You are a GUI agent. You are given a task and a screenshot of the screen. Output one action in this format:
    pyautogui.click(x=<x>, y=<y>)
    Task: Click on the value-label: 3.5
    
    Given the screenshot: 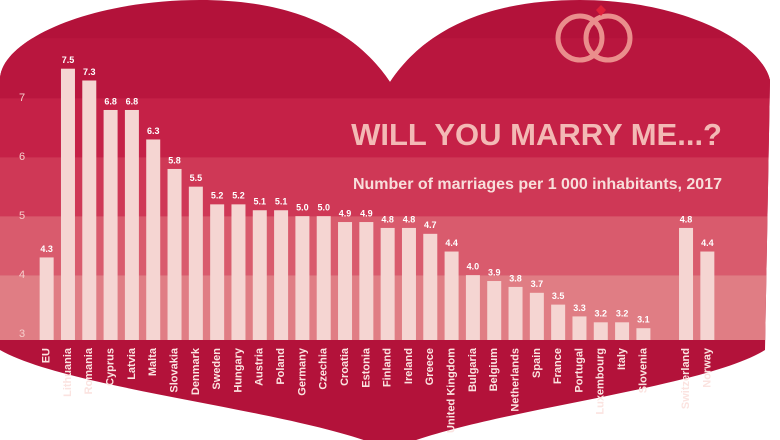 What is the action you would take?
    pyautogui.click(x=558, y=296)
    